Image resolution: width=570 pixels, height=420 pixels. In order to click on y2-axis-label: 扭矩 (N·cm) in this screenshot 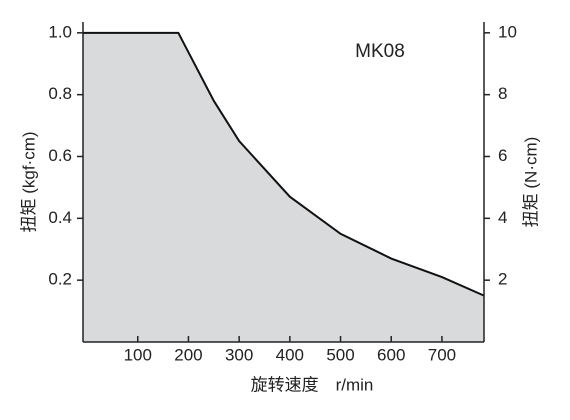, I will do `click(530, 182)`.